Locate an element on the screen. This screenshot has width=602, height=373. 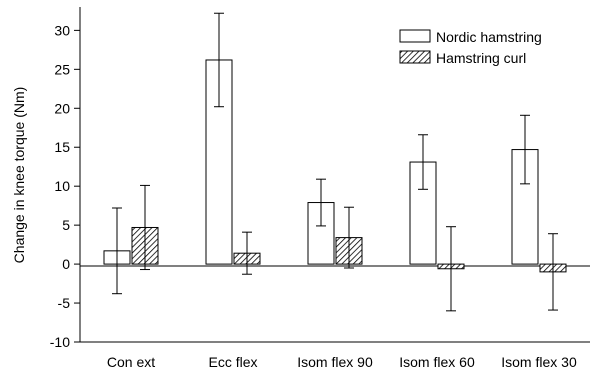
y-axis-ticks: -10 -5 0 5 10 15 20 25 30 is located at coordinates (65, 186).